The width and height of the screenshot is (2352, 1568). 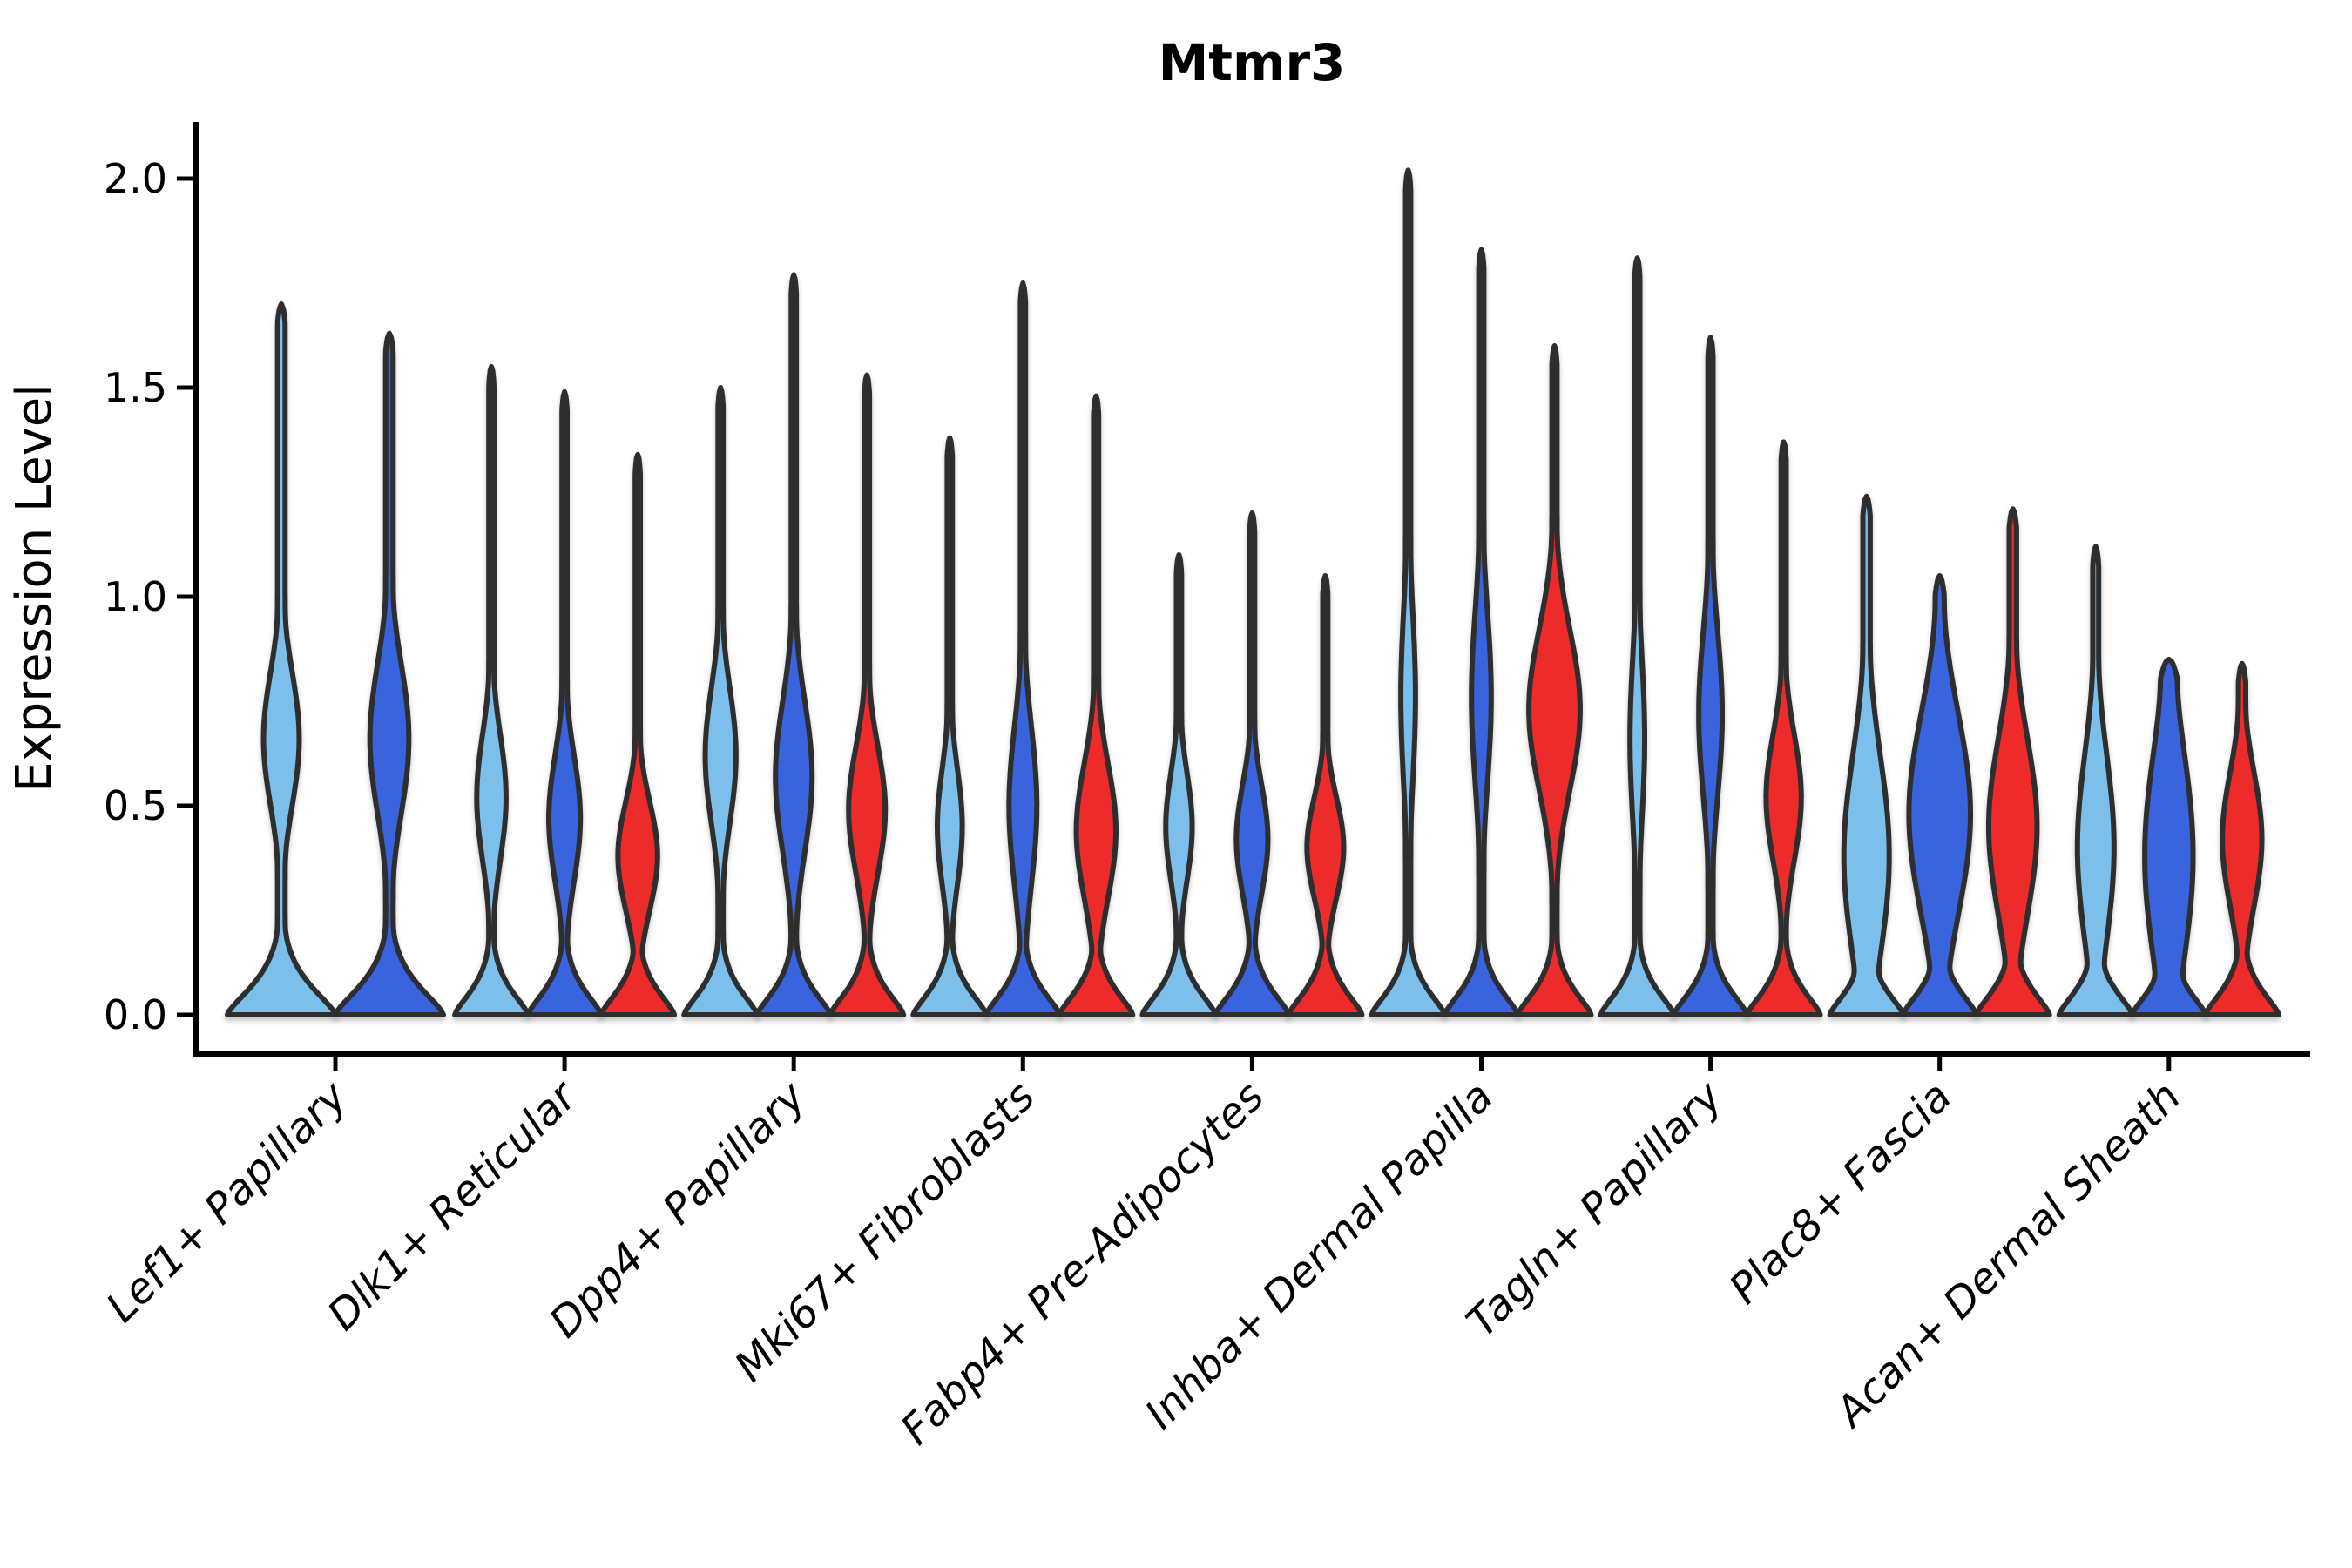 I want to click on x-tick-label: Fabp4+ Pre-Adipocytes, so click(x=1083, y=1263).